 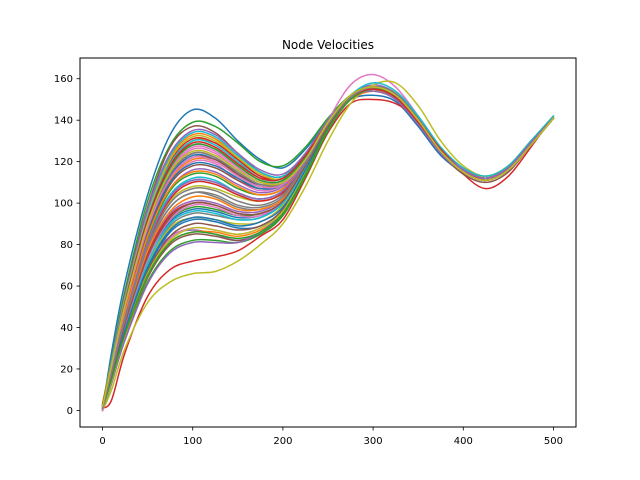 What do you see at coordinates (66, 369) in the screenshot?
I see `y-tick-label: 20` at bounding box center [66, 369].